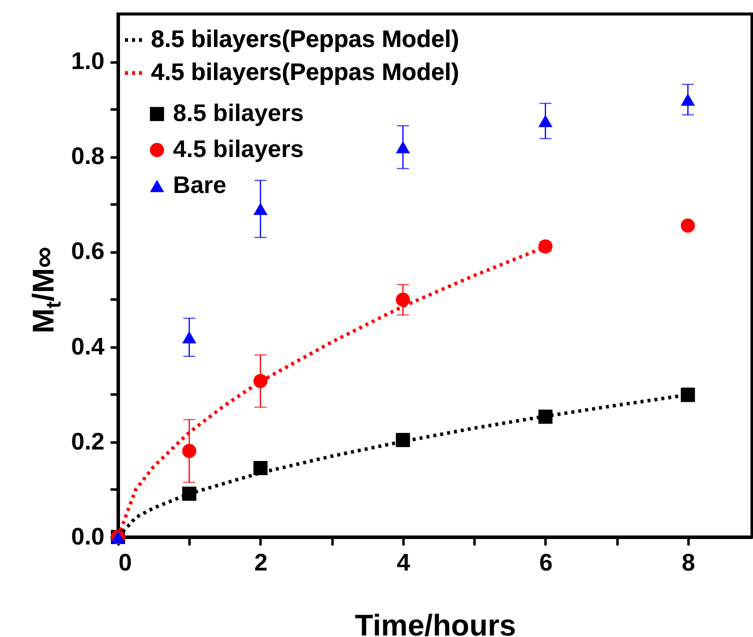 The width and height of the screenshot is (753, 637). Describe the element at coordinates (435, 623) in the screenshot. I see `x-axis-title: Time/hours` at that location.